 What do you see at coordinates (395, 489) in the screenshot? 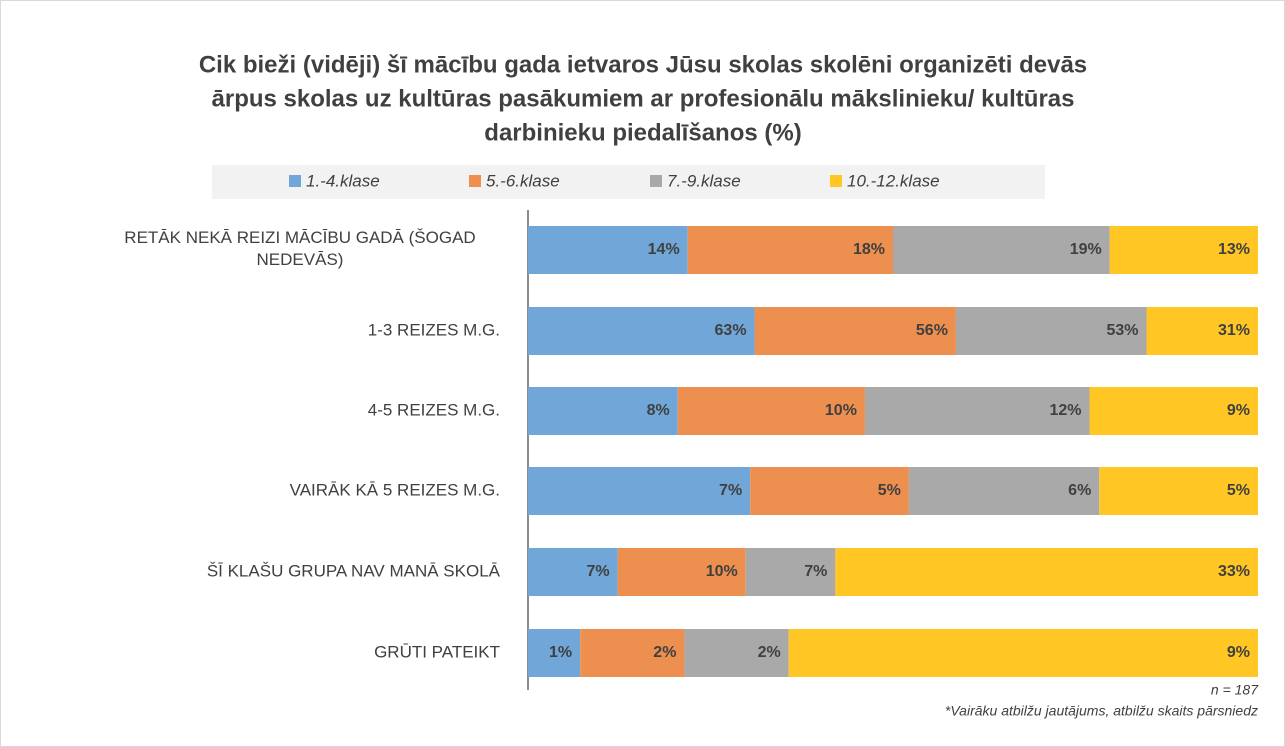
I see `category-label: VAIRĀK KĀ 5 REIZES M.G.` at bounding box center [395, 489].